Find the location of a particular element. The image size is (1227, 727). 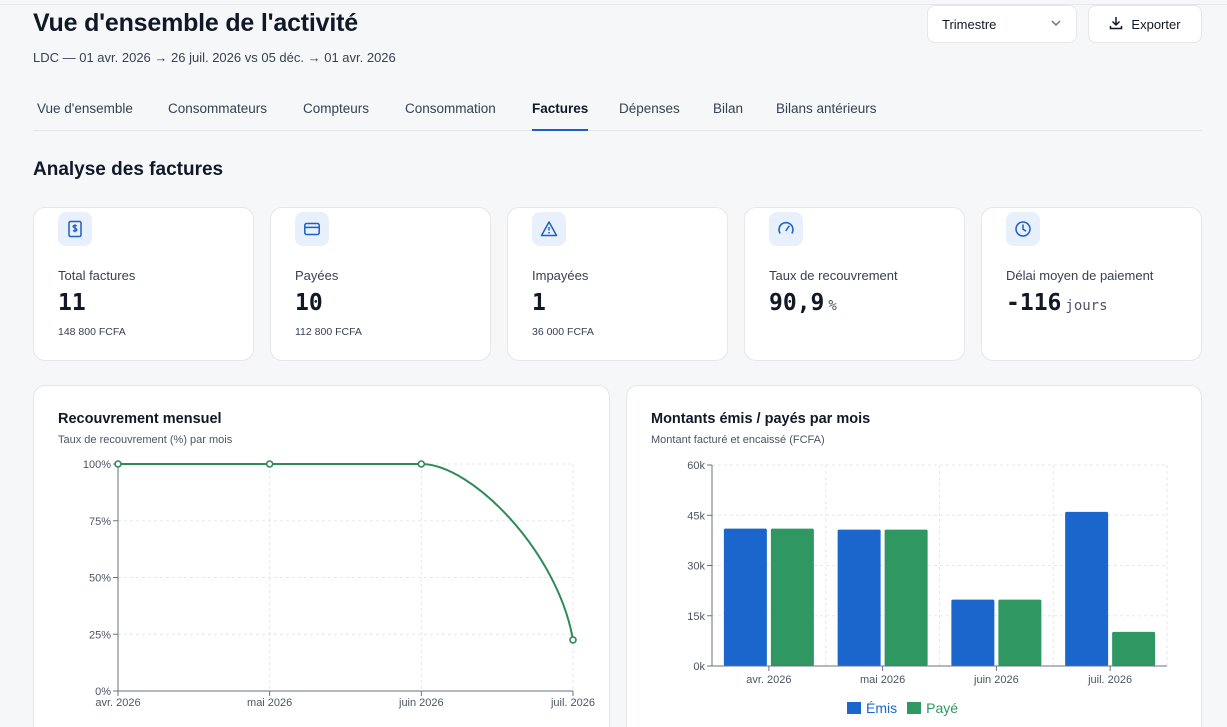

download-icon is located at coordinates (1116, 24).